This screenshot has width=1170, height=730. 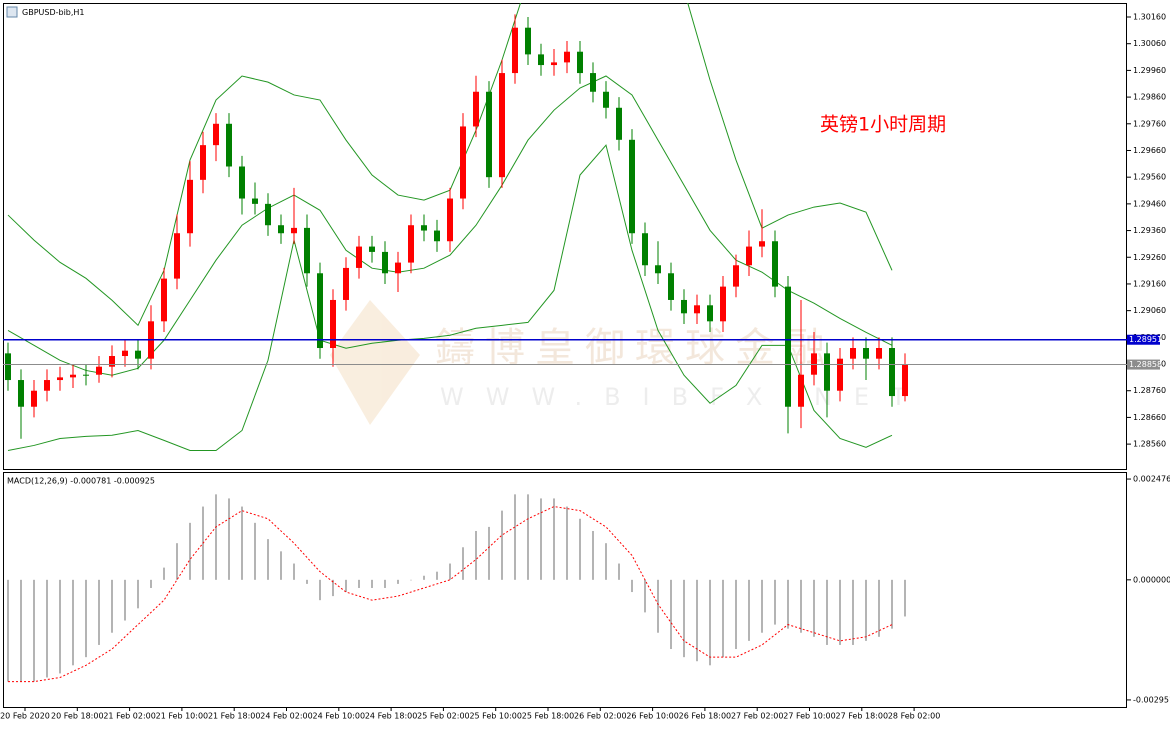 I want to click on chart-title: GBPUSD-bib,H1, so click(x=53, y=12).